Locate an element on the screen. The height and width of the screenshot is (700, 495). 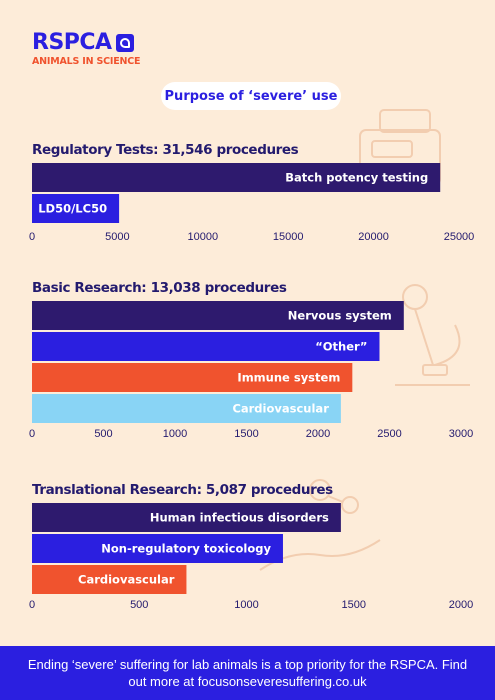
logo-text: RSPCA is located at coordinates (72, 42).